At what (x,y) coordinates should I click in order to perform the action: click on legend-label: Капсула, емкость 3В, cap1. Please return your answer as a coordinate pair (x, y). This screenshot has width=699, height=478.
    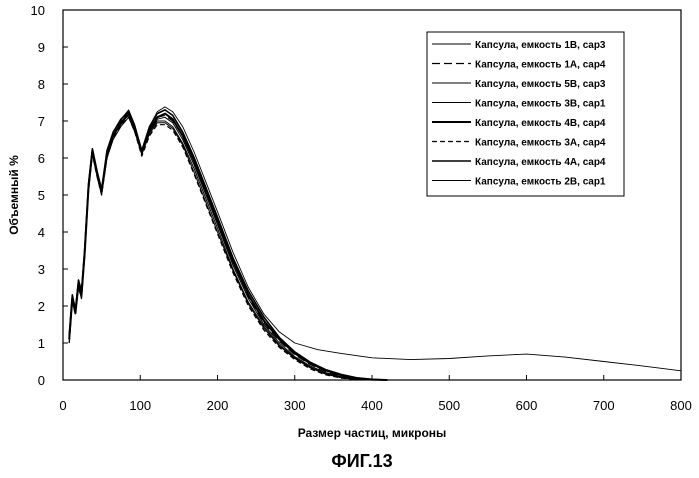
    Looking at the image, I should click on (540, 104).